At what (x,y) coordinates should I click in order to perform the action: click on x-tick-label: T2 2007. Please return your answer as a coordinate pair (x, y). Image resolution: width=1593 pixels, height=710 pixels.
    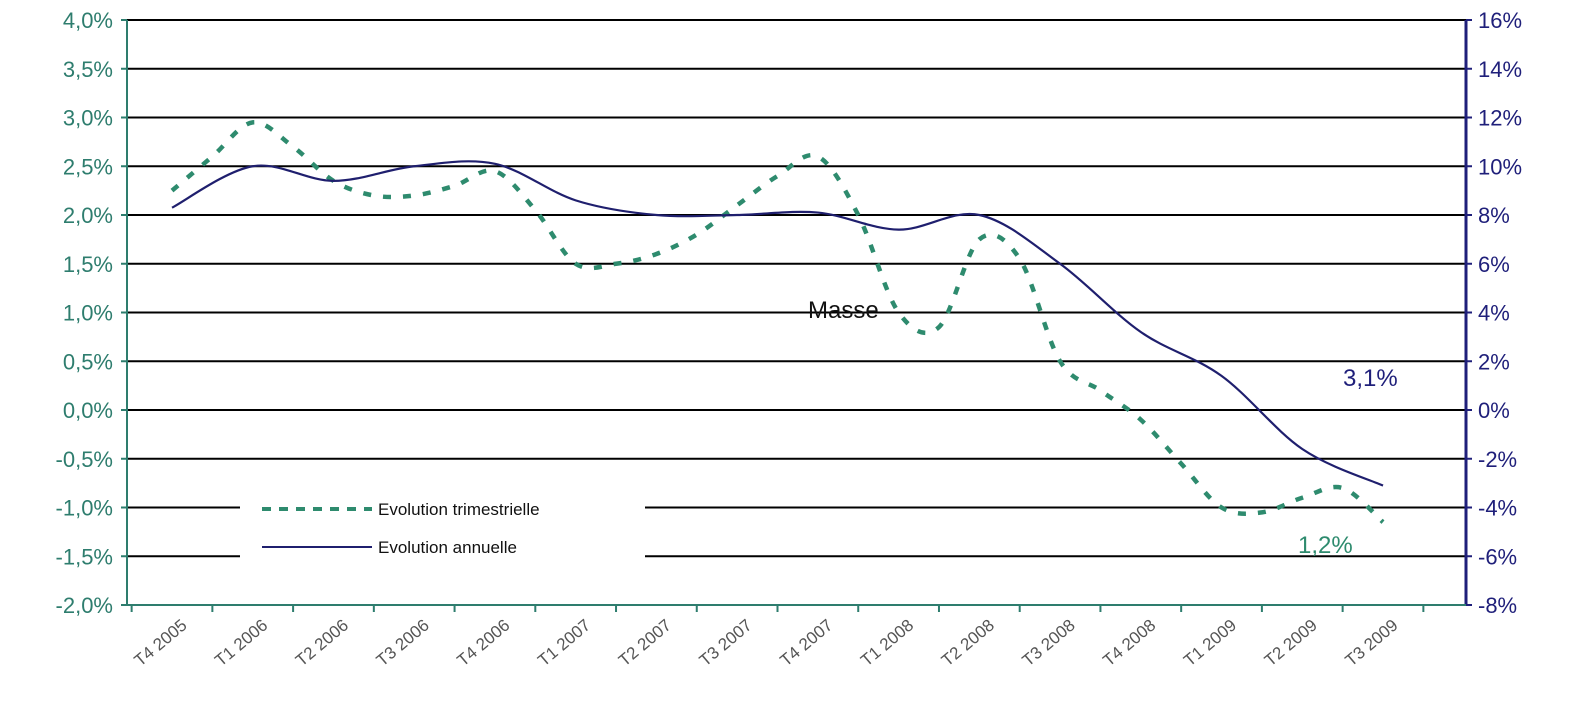
    Looking at the image, I should click on (645, 643).